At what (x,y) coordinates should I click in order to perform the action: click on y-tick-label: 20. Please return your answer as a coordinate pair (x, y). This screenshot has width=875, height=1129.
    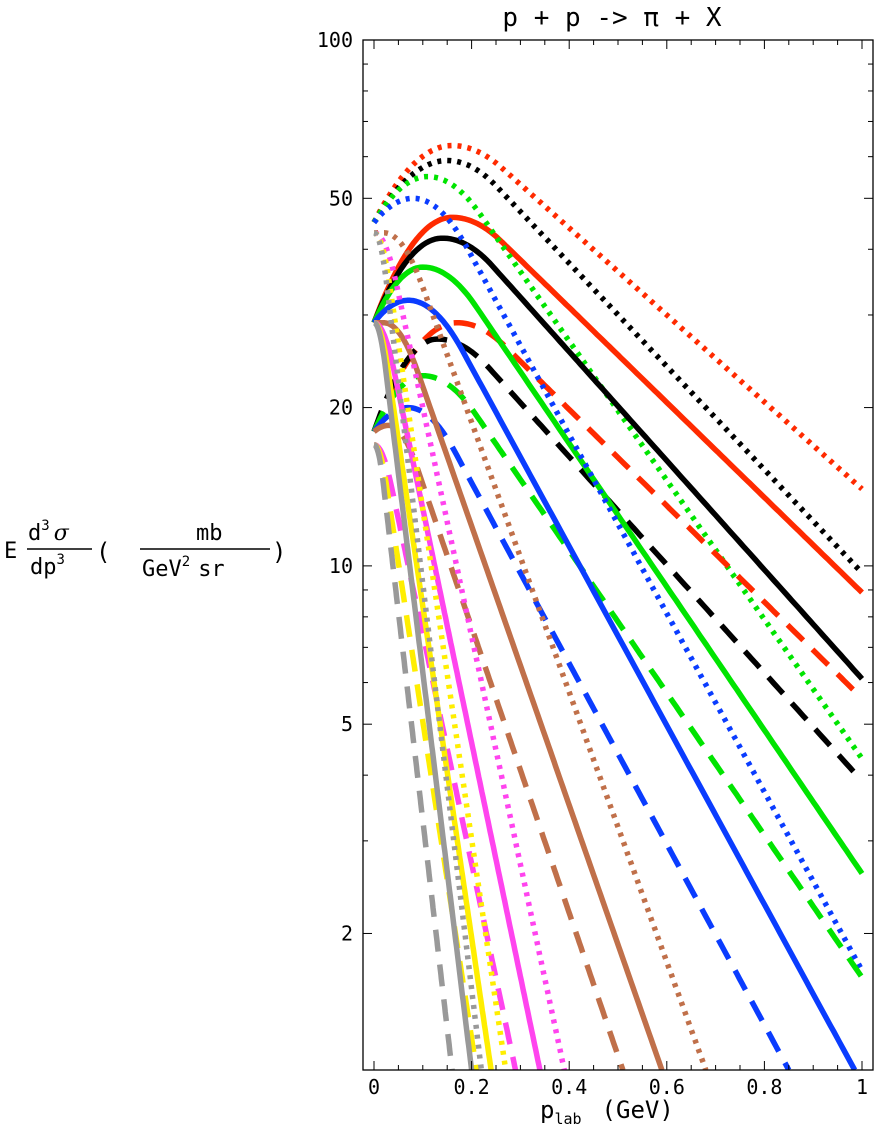
    Looking at the image, I should click on (341, 408).